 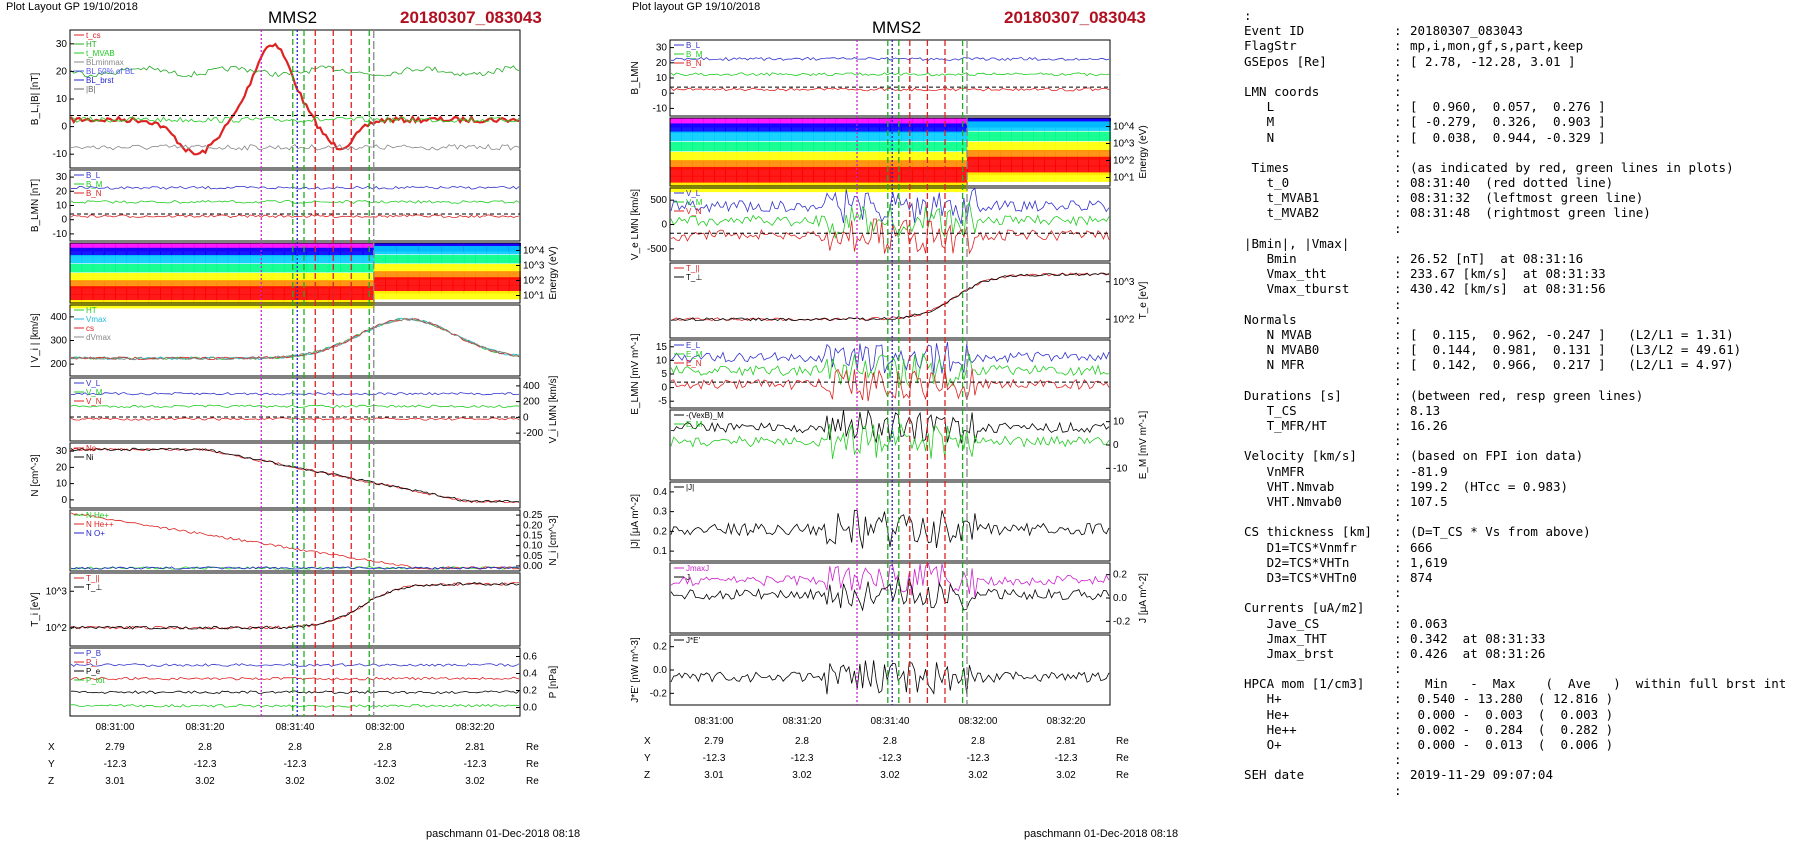 I want to click on summary-value: 0.342 at 08:31:33, so click(x=1478, y=638).